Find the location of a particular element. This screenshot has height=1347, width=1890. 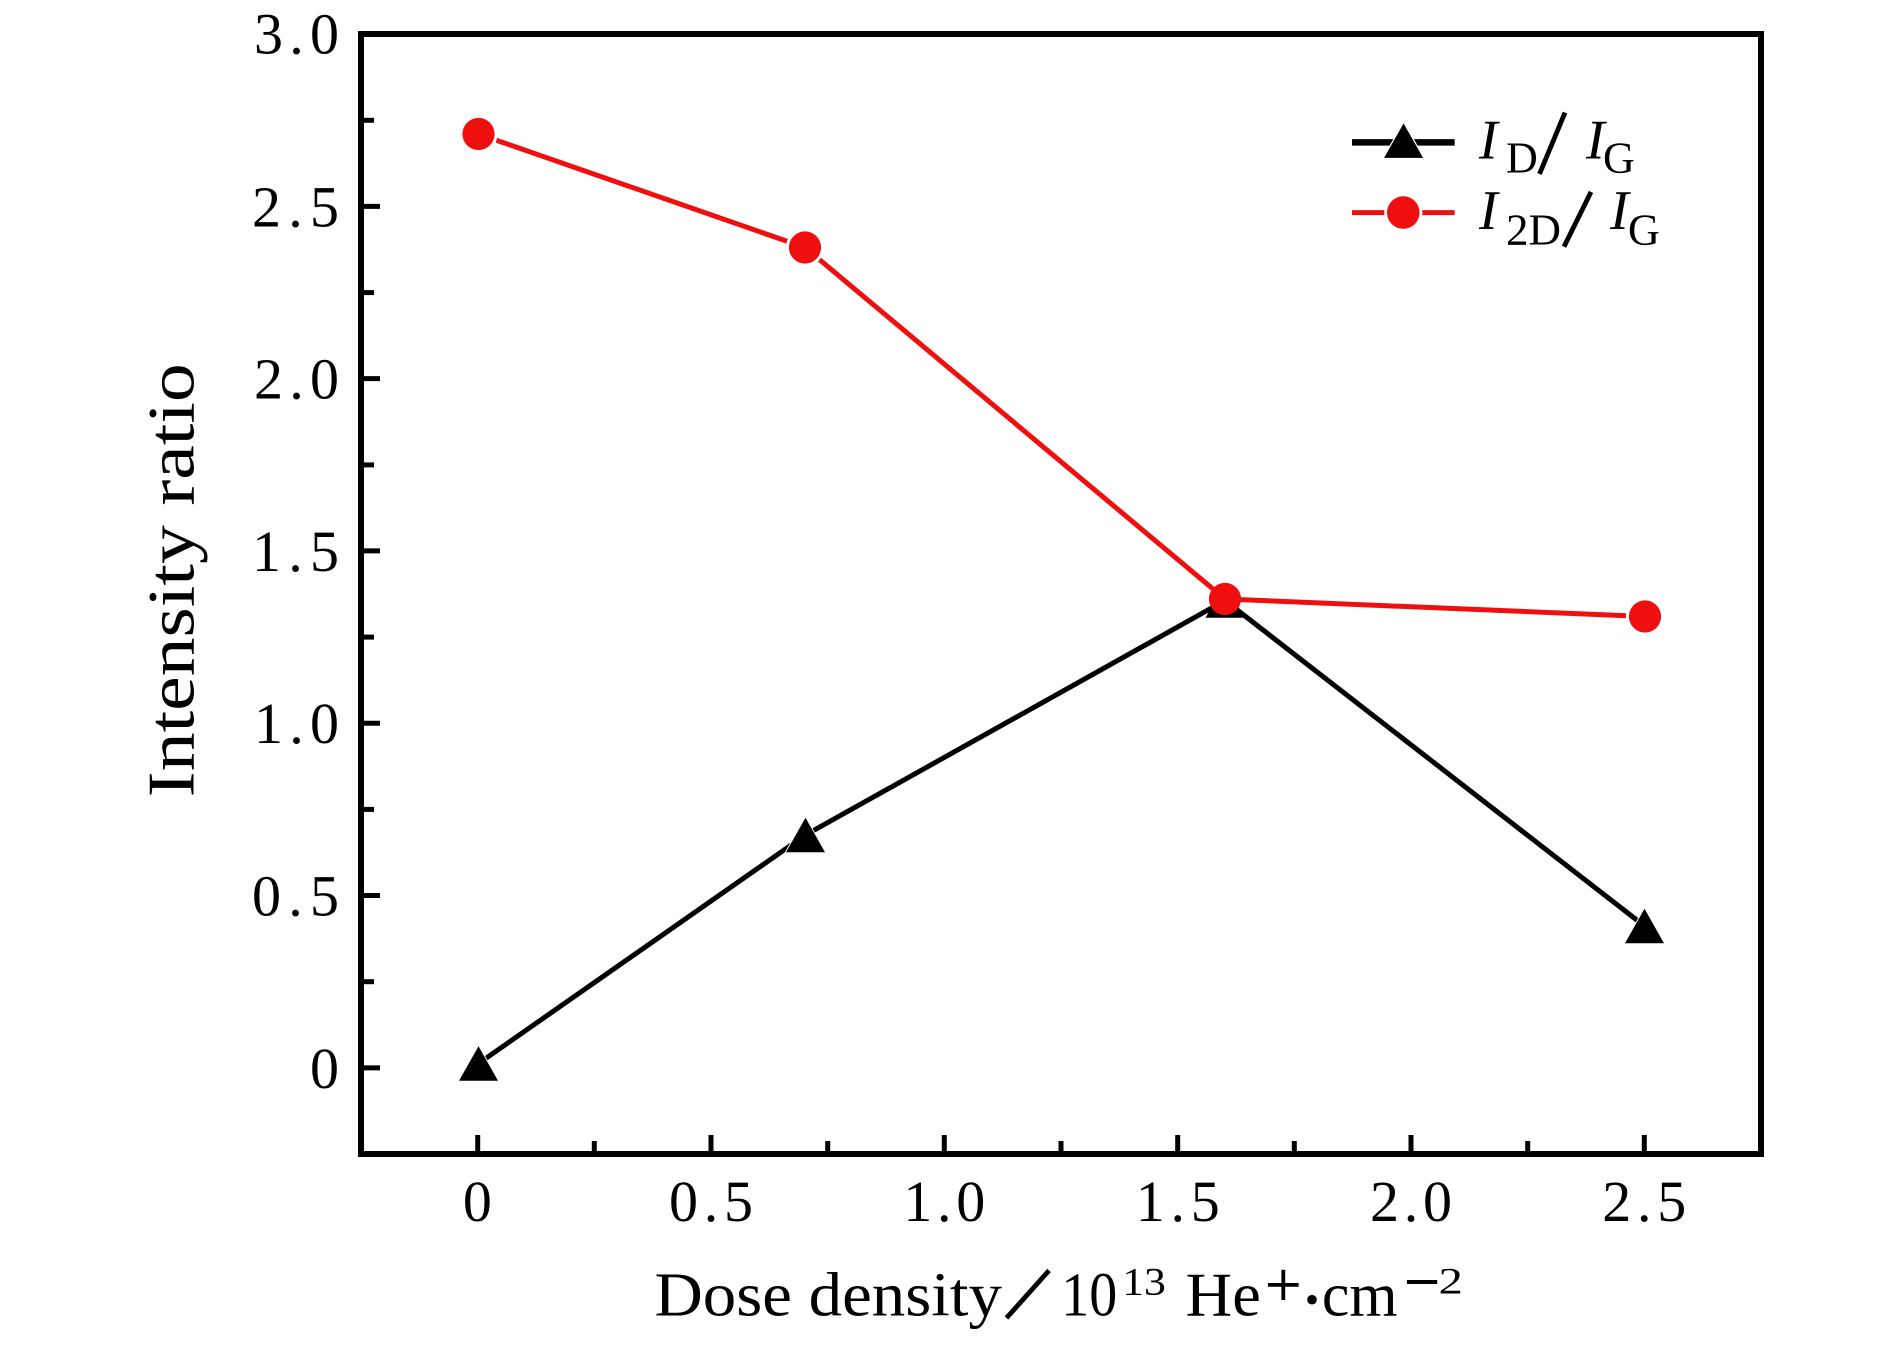

svg-text: 3.0 is located at coordinates (296, 33).